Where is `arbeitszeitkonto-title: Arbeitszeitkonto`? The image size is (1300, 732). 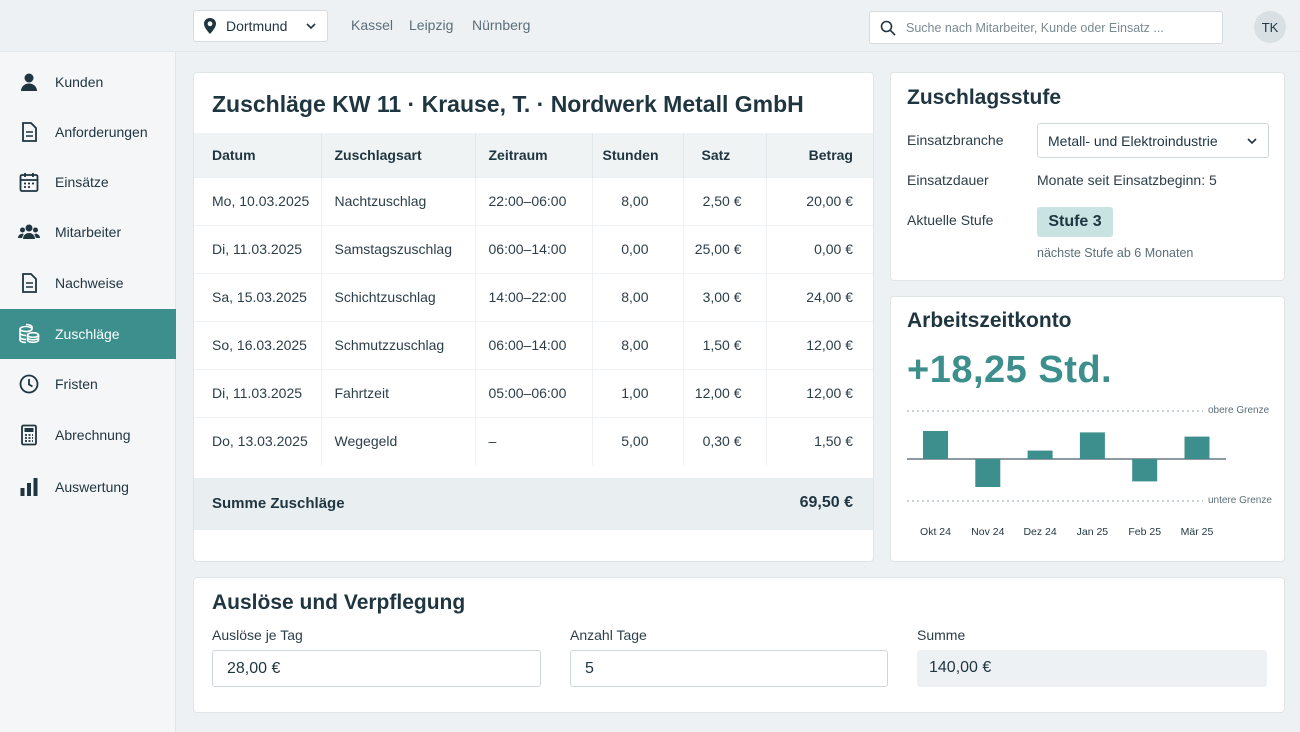 arbeitszeitkonto-title: Arbeitszeitkonto is located at coordinates (989, 320).